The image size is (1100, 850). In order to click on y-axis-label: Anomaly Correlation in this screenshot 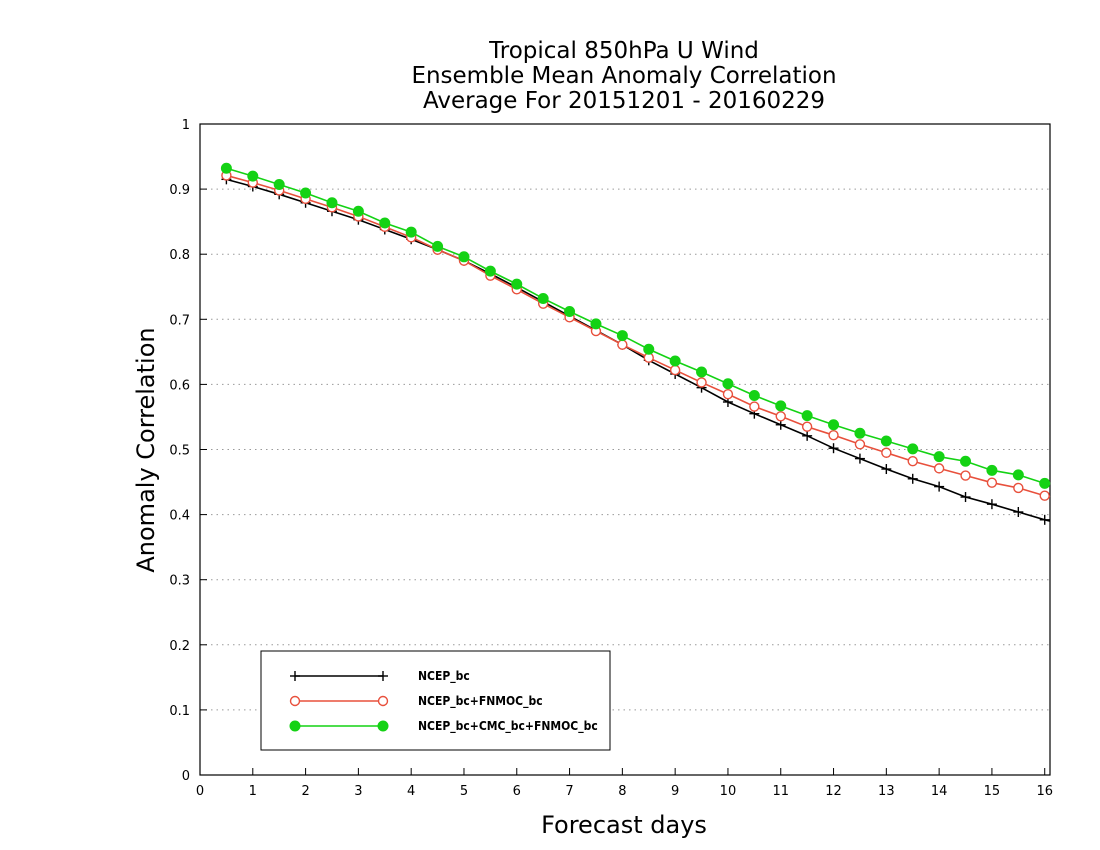, I will do `click(146, 449)`.